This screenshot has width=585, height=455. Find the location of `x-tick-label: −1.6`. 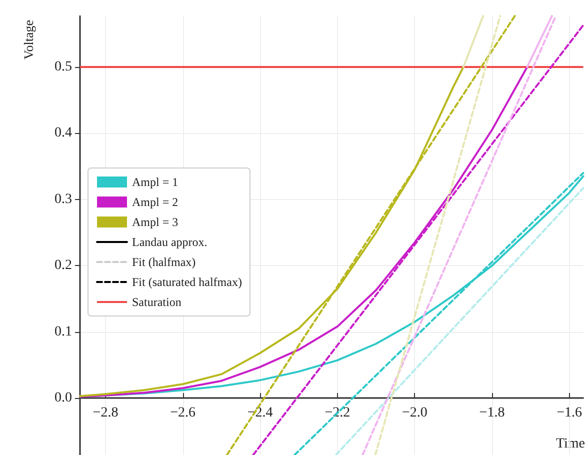

x-tick-label: −1.6 is located at coordinates (569, 413).